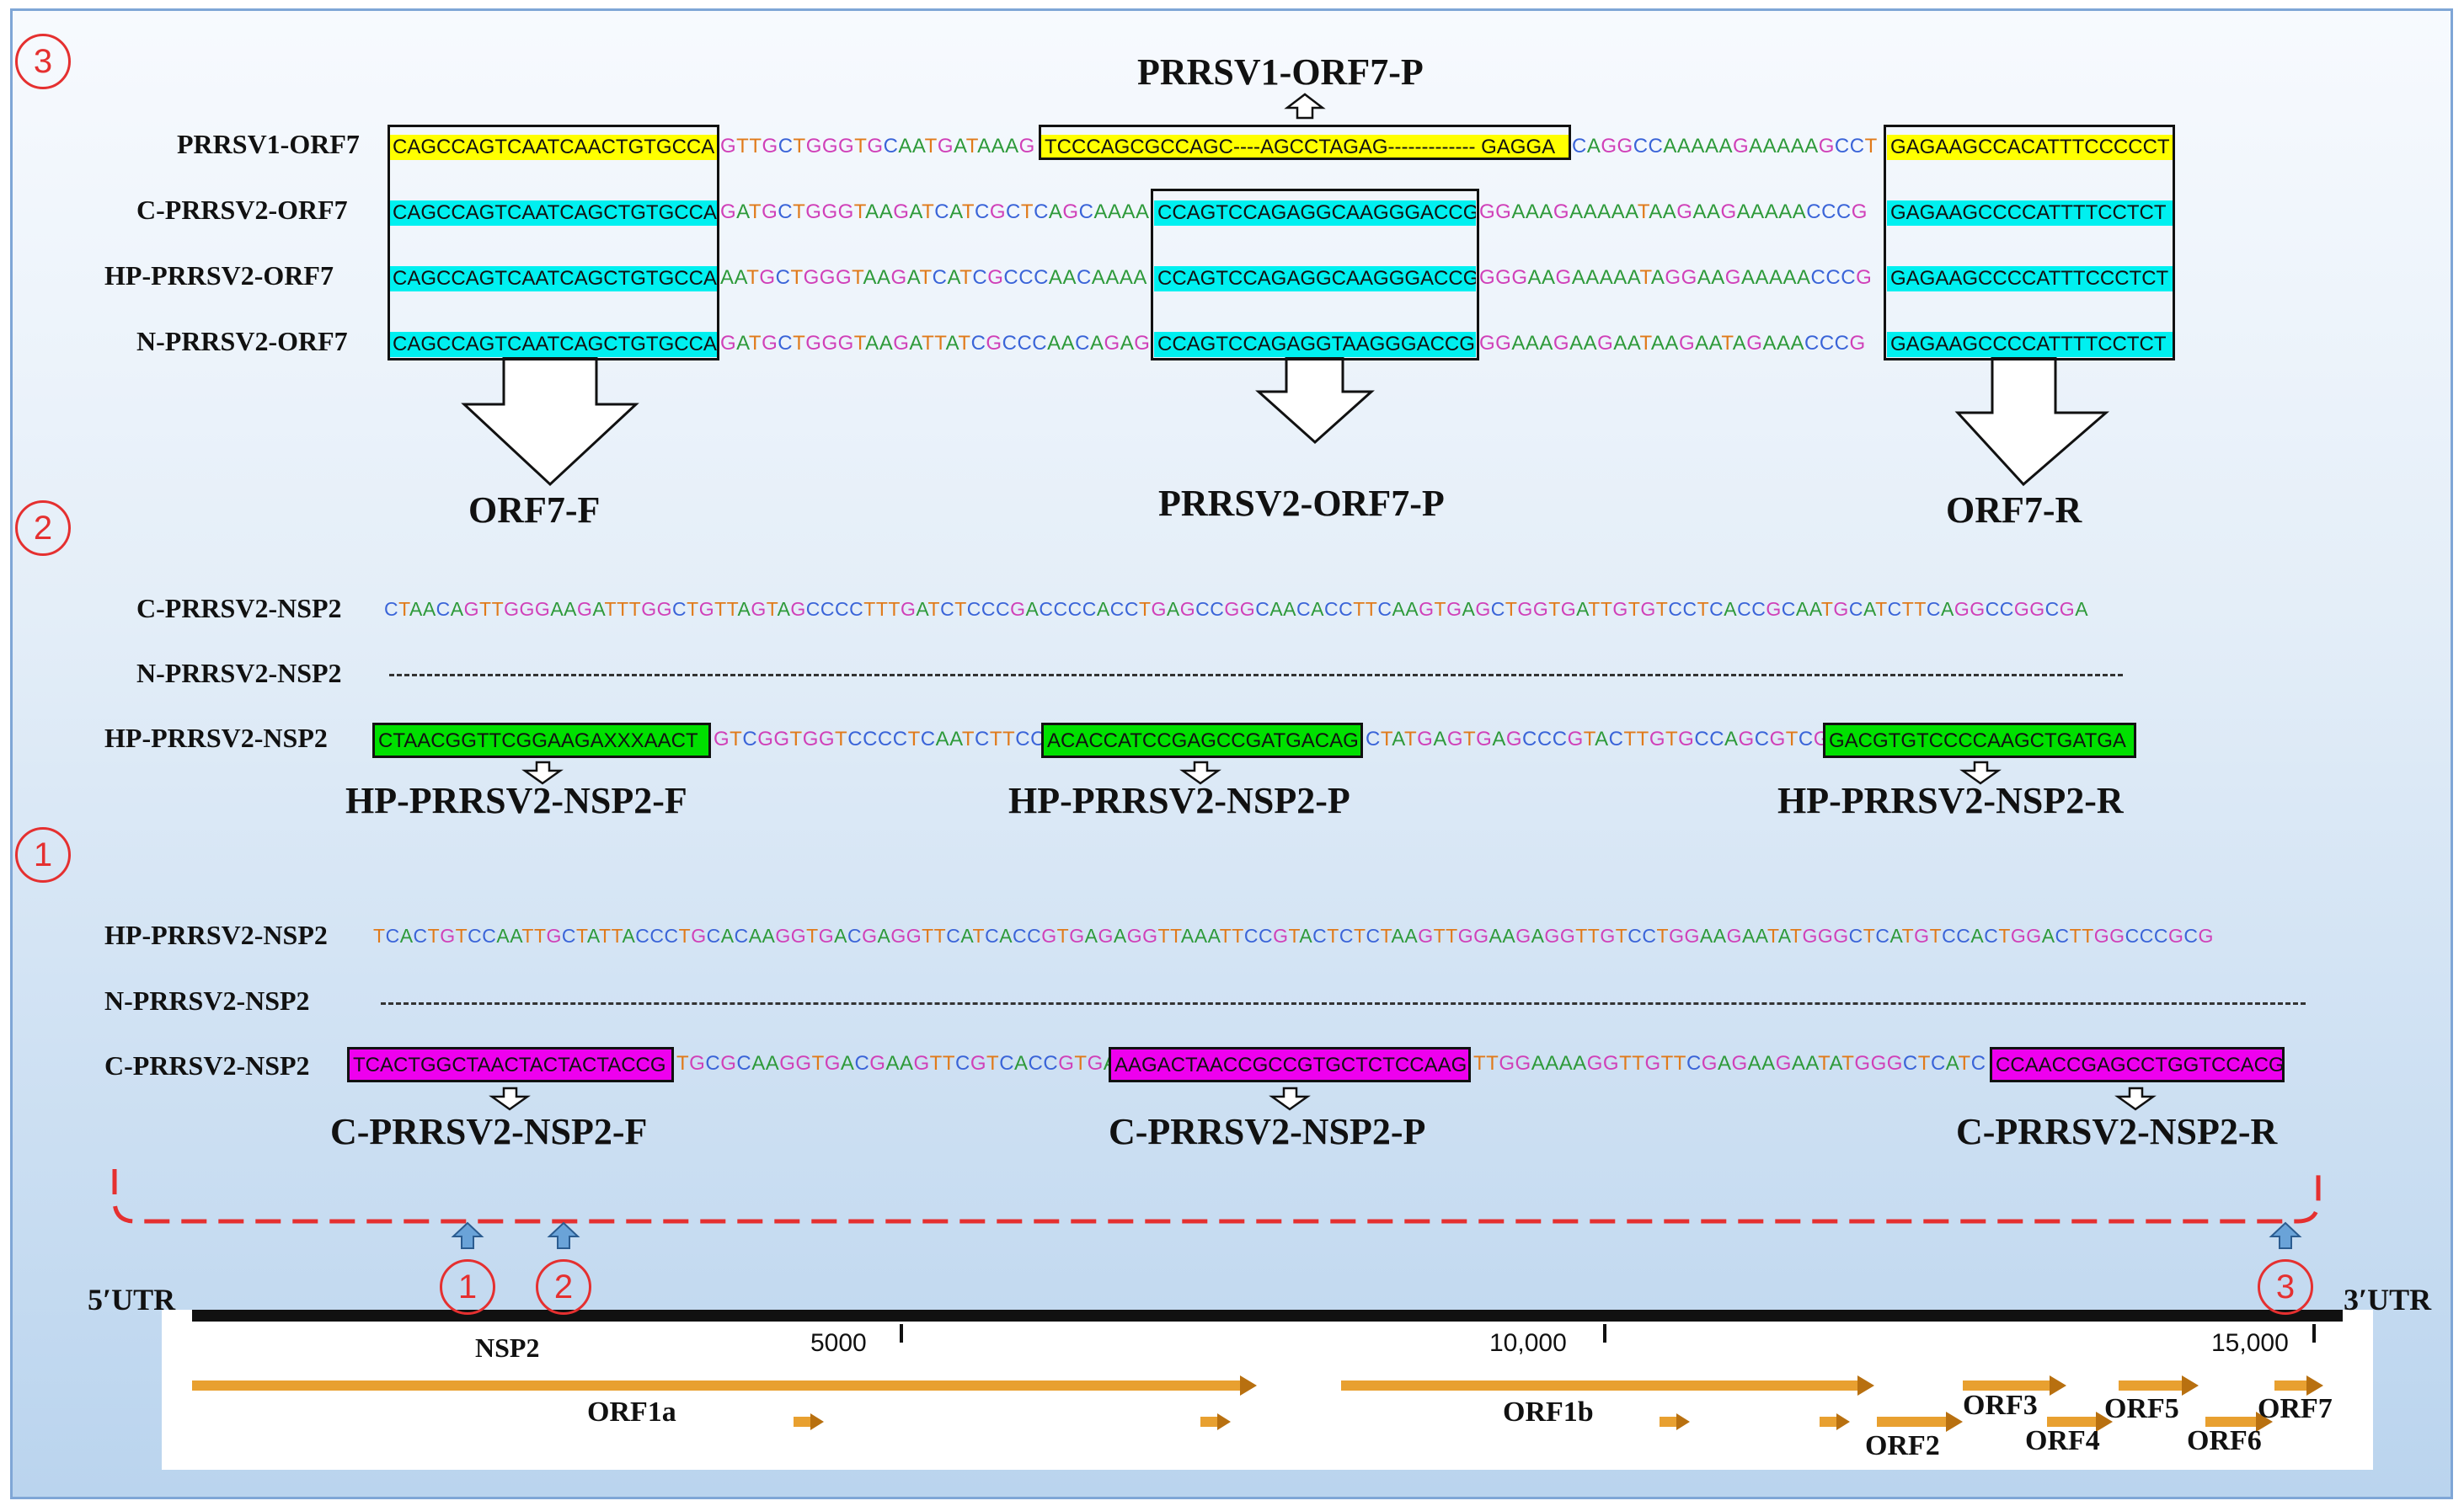 This screenshot has height=1506, width=2464. What do you see at coordinates (553, 278) in the screenshot?
I see `orf7-f-seq-3: CAGCCAGTCAATCAGCTGTGCCA` at bounding box center [553, 278].